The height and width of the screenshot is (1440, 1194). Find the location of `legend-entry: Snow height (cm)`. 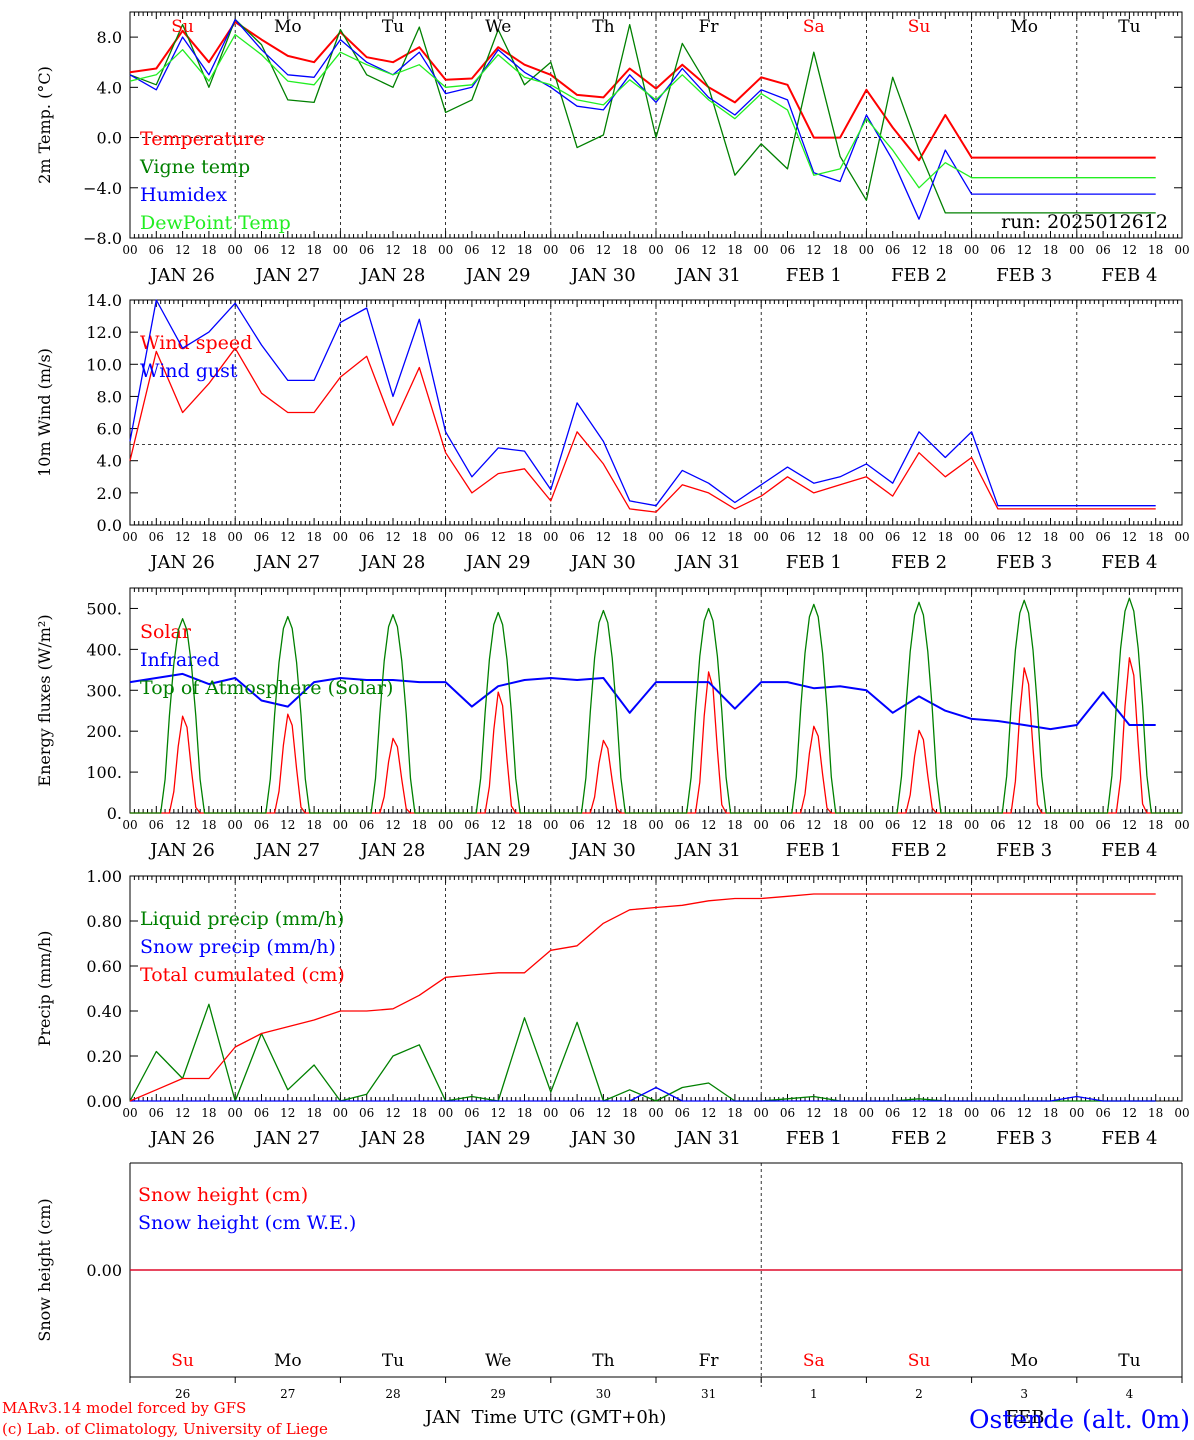

legend-entry: Snow height (cm) is located at coordinates (223, 1195).